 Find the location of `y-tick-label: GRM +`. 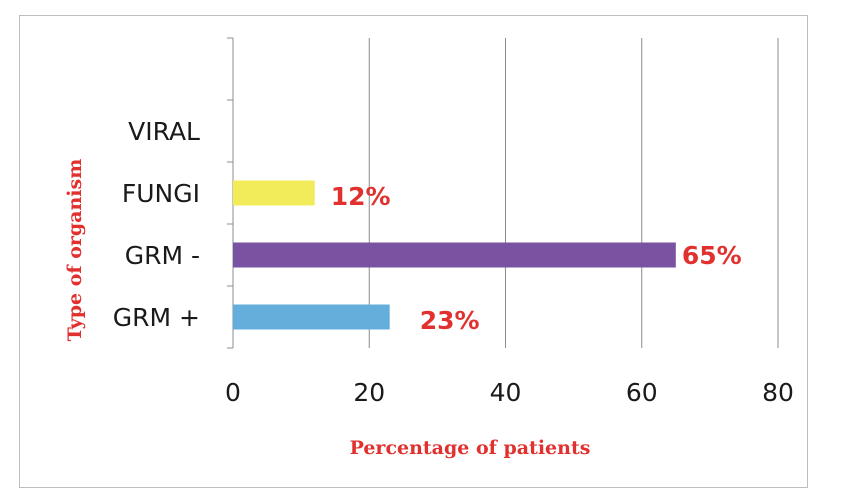

y-tick-label: GRM + is located at coordinates (156, 317).